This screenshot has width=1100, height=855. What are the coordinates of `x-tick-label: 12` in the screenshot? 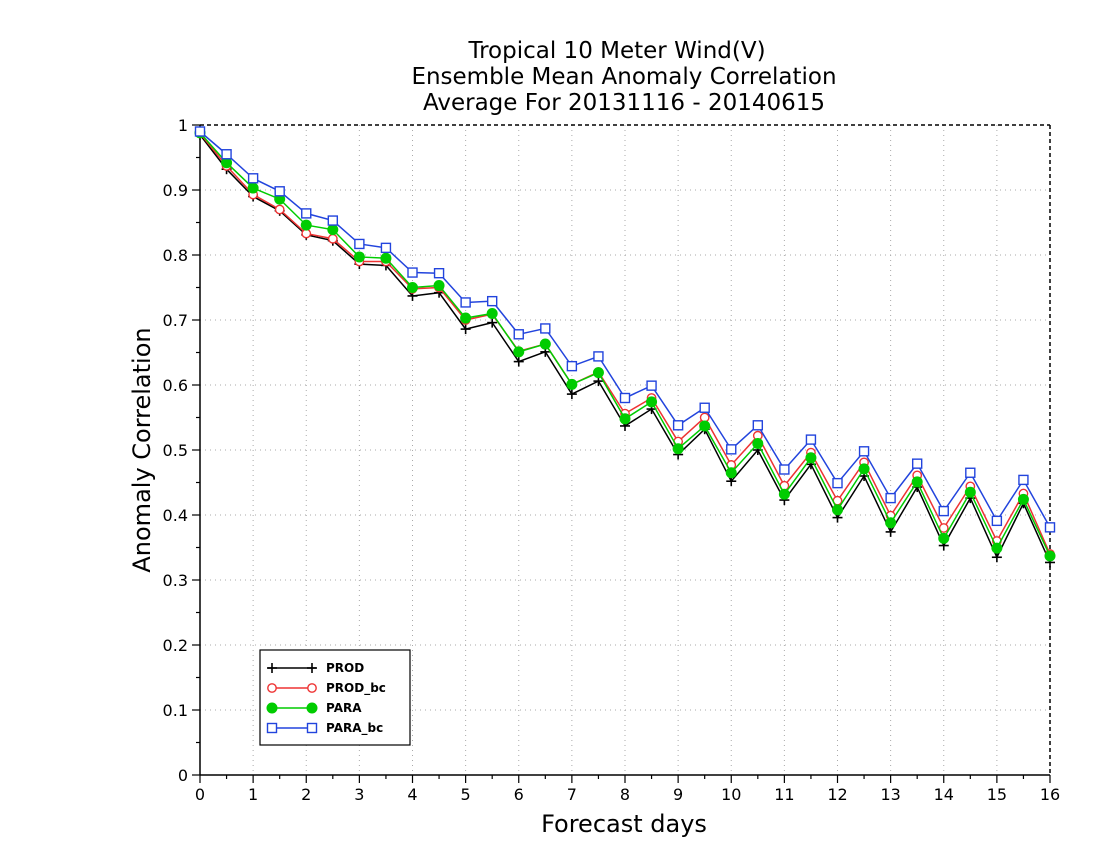 It's located at (837, 794).